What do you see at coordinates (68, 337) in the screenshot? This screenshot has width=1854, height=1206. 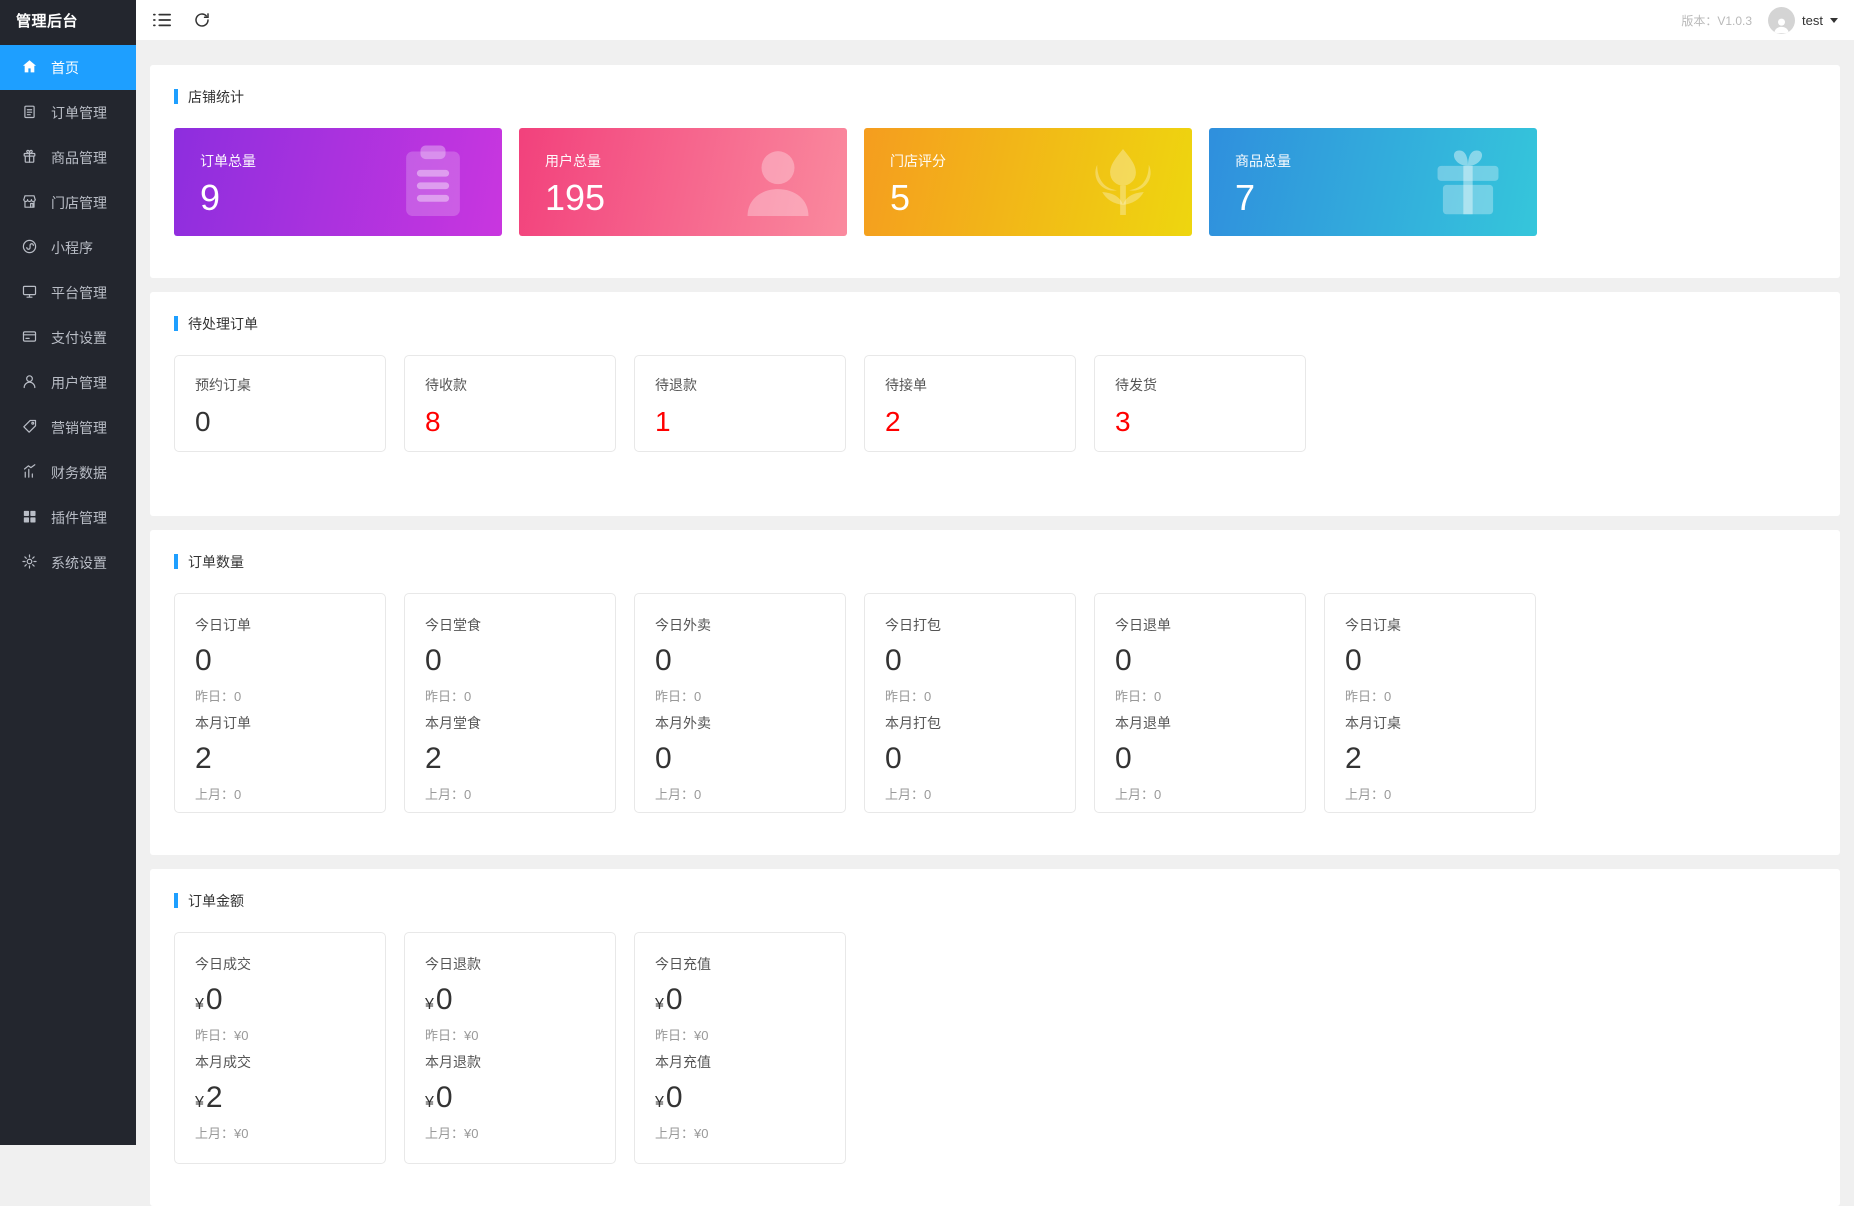 I see `sidebar-item-payment: 支付设置` at bounding box center [68, 337].